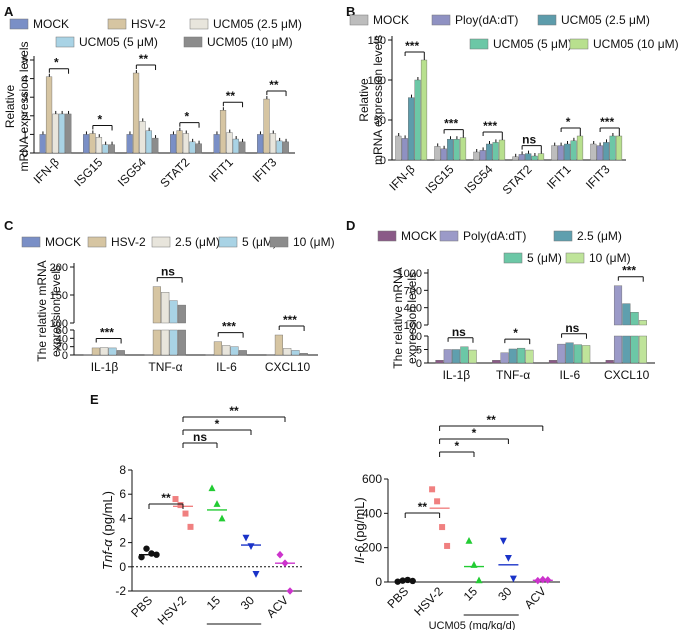 The height and width of the screenshot is (630, 685). Describe the element at coordinates (535, 597) in the screenshot. I see `x-tick-label: ACV` at that location.